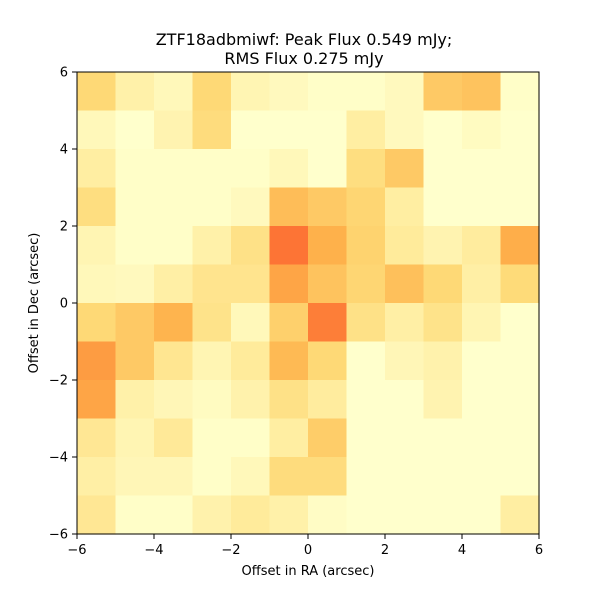  What do you see at coordinates (308, 571) in the screenshot?
I see `x-axis-label: Offset in RA (arcsec)` at bounding box center [308, 571].